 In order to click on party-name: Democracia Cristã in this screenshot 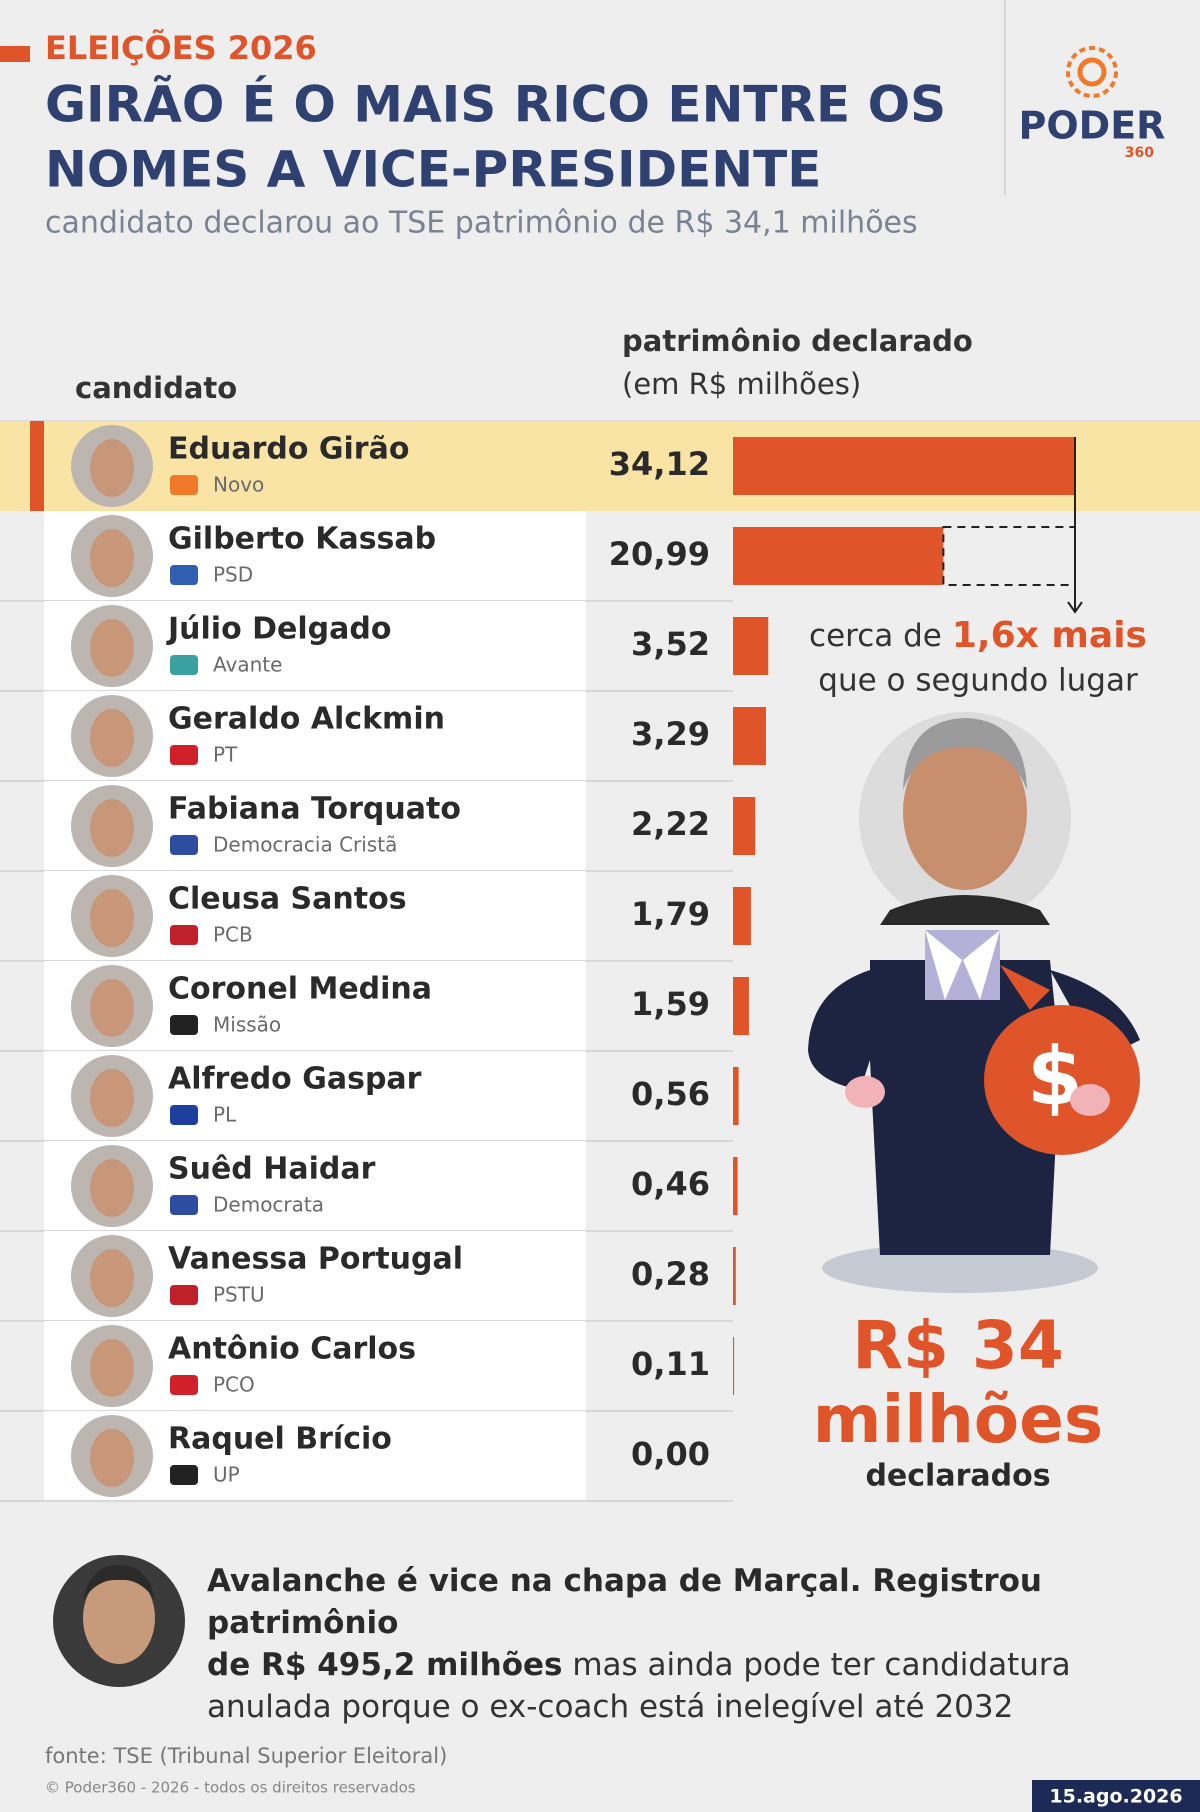, I will do `click(305, 845)`.